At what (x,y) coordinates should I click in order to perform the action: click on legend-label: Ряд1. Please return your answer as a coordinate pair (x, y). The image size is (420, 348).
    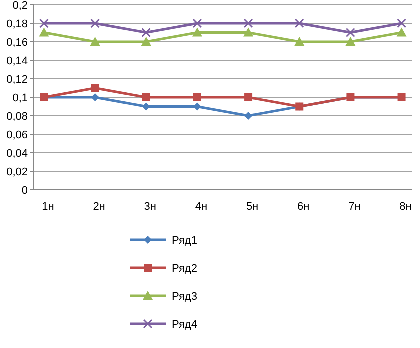
    Looking at the image, I should click on (185, 240).